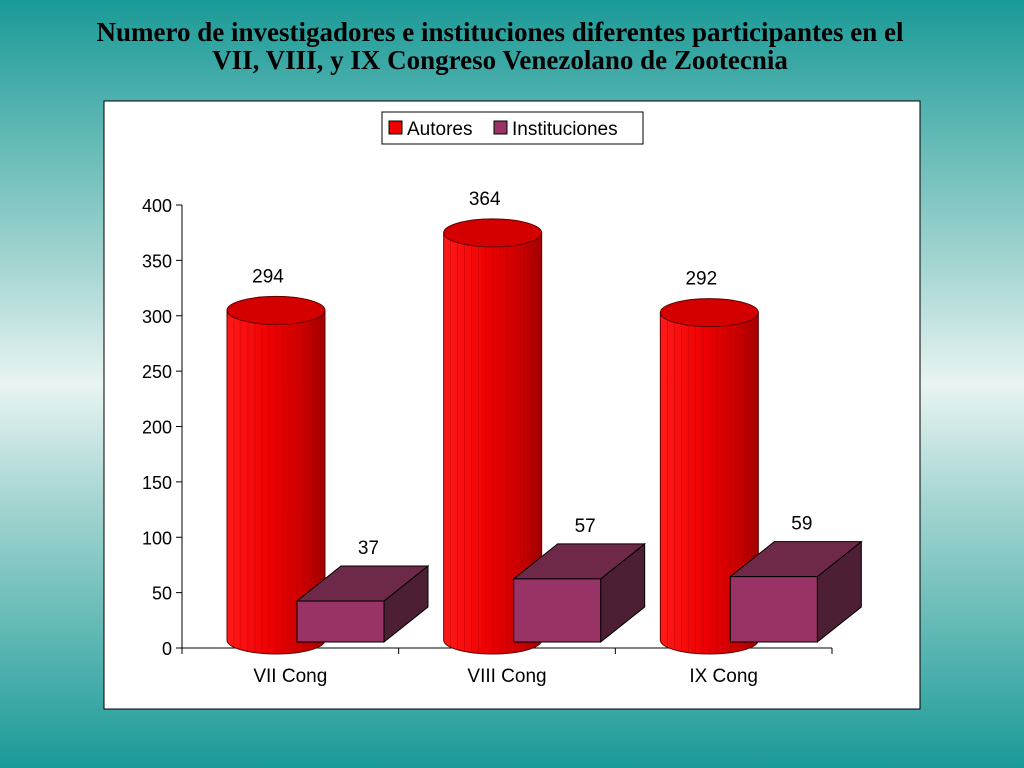  Describe the element at coordinates (157, 261) in the screenshot. I see `y-tick-label: 350` at that location.